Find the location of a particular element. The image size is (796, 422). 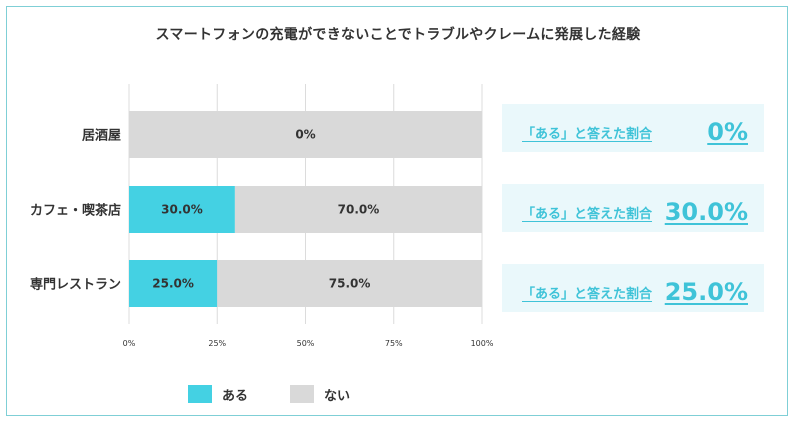

summary-box-value: 30.0% is located at coordinates (706, 212).